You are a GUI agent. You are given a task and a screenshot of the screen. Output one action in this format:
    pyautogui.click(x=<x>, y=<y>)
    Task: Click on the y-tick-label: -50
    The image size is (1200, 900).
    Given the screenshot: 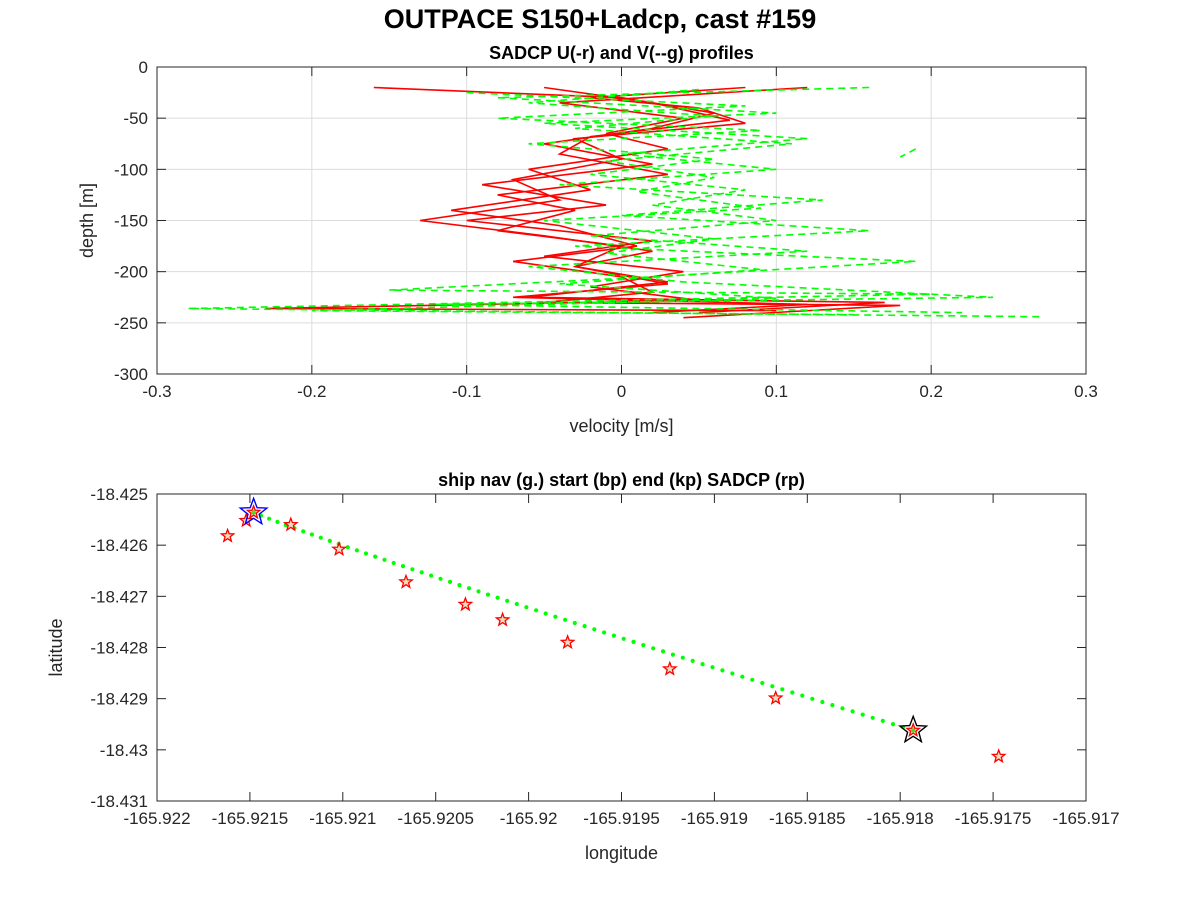 What is the action you would take?
    pyautogui.click(x=135, y=118)
    